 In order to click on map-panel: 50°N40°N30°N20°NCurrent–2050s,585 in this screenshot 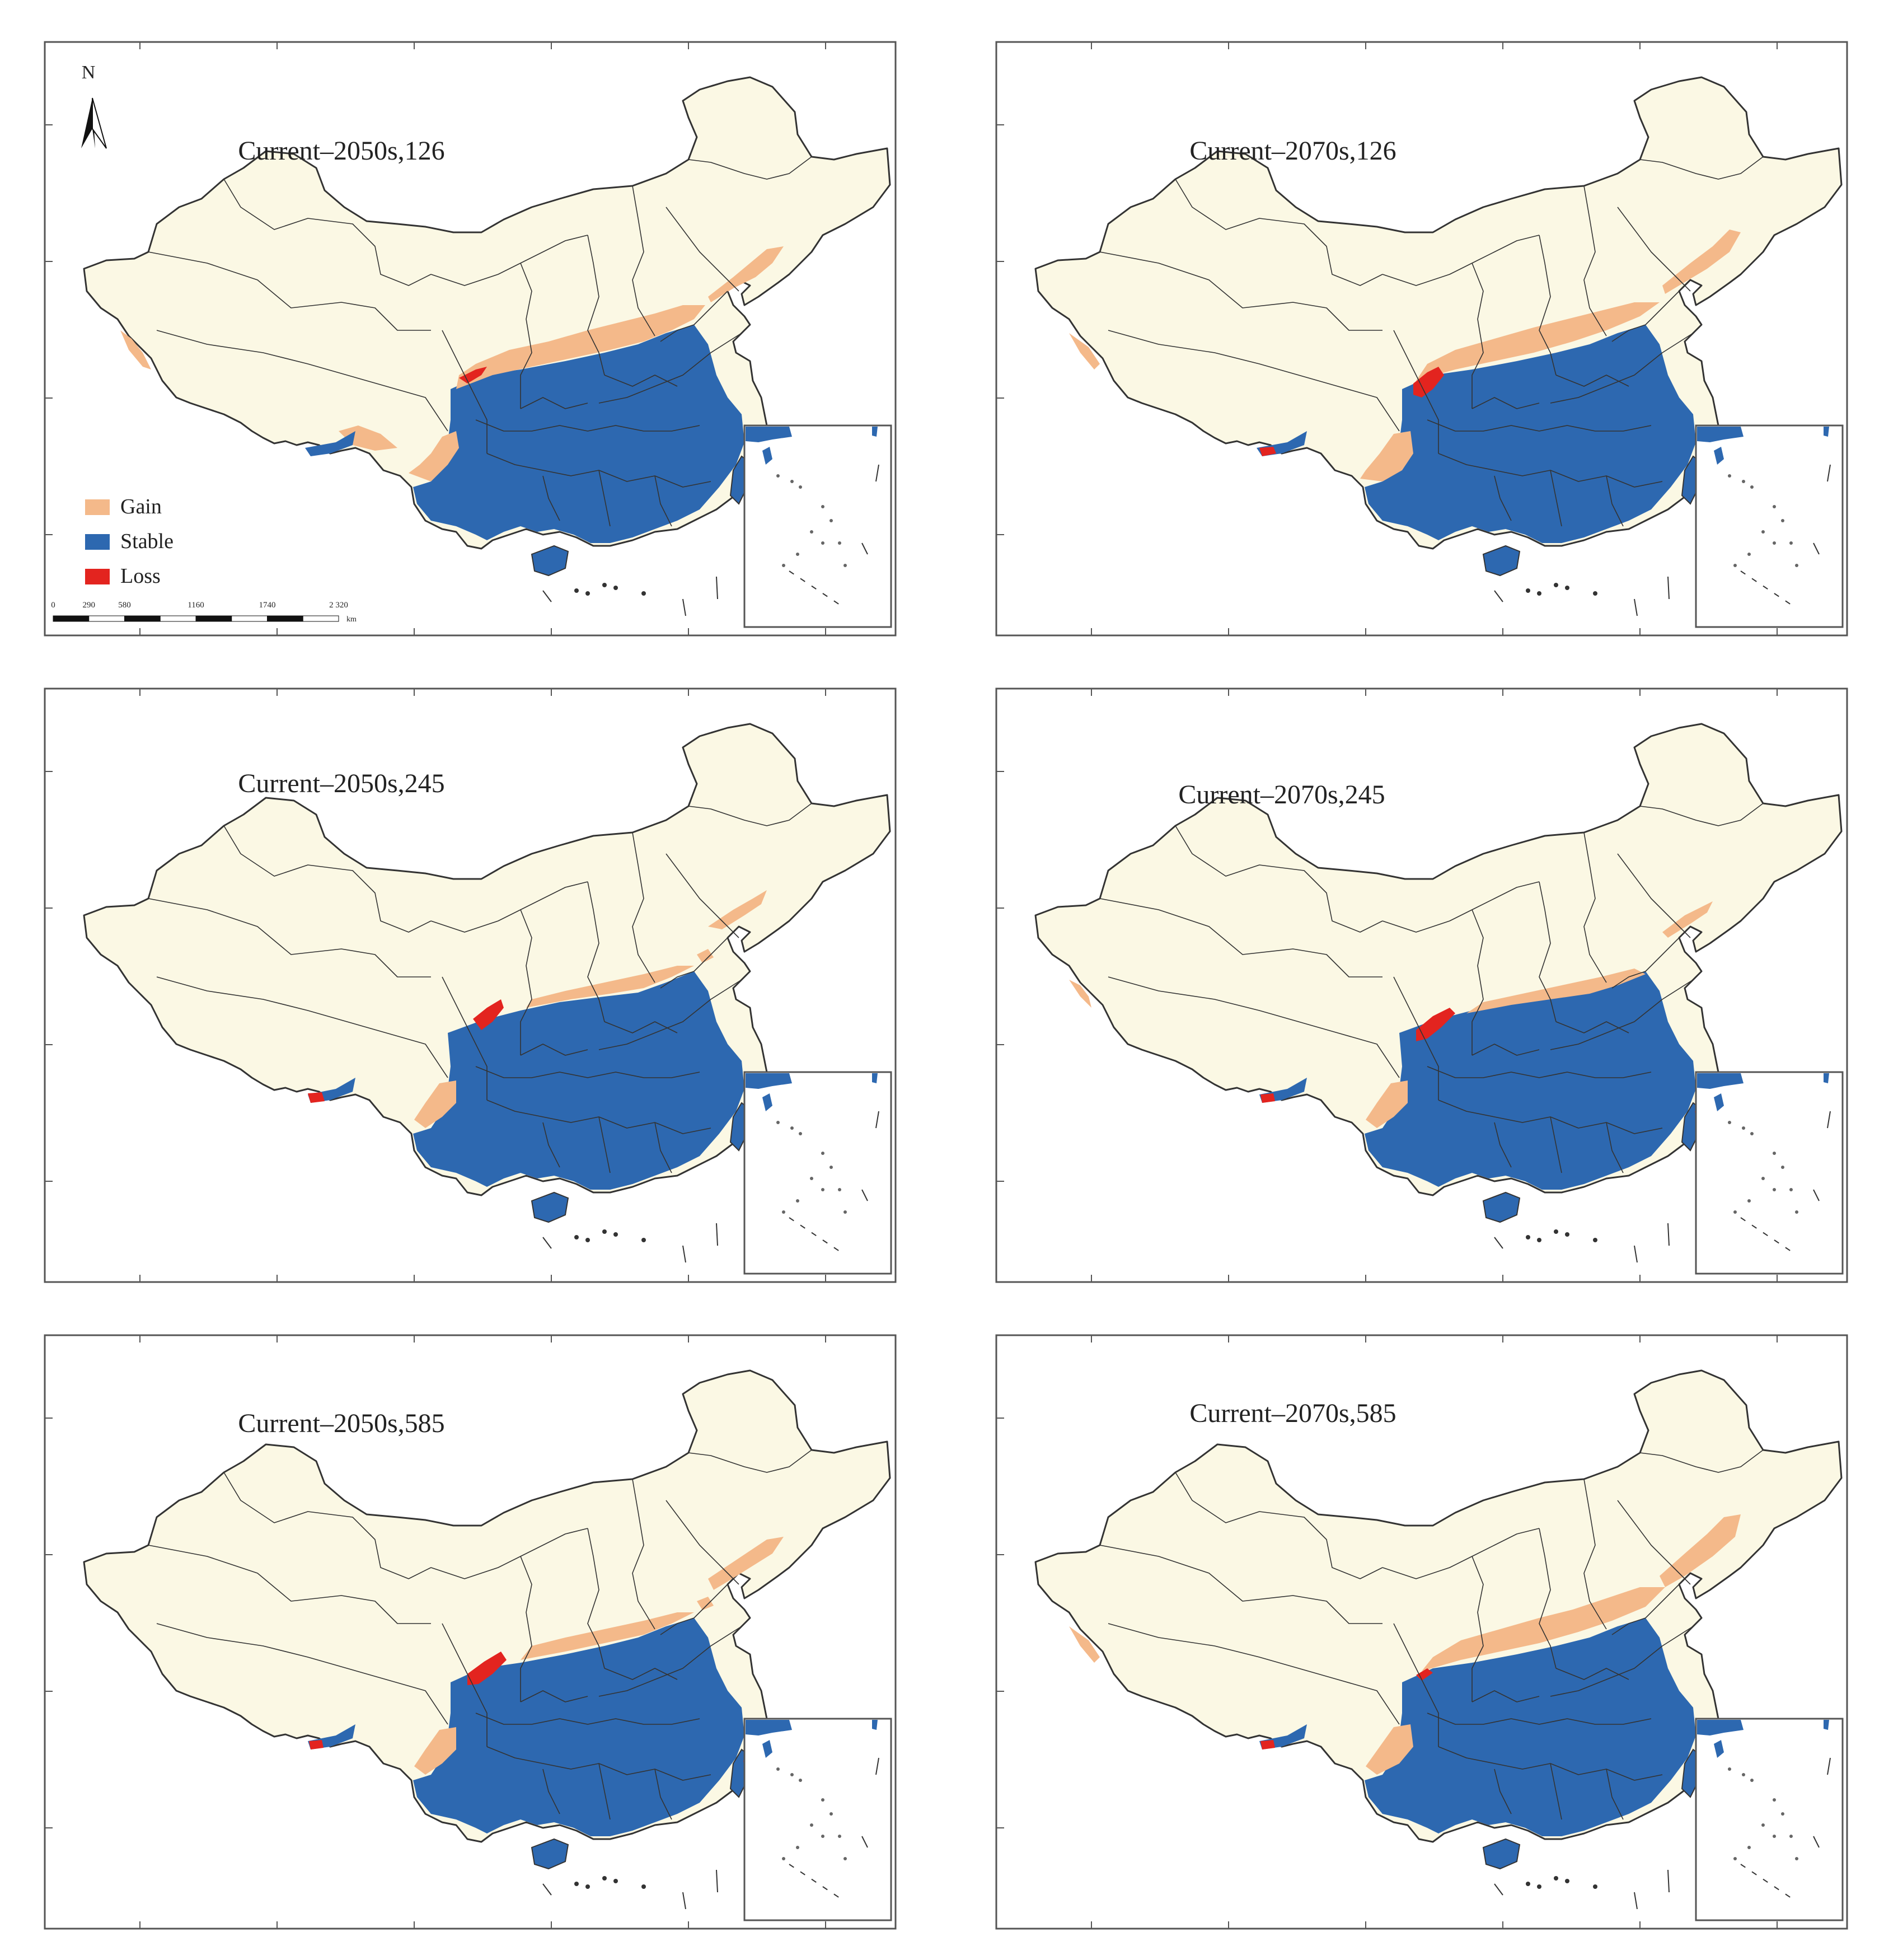, I will do `click(470, 1634)`.